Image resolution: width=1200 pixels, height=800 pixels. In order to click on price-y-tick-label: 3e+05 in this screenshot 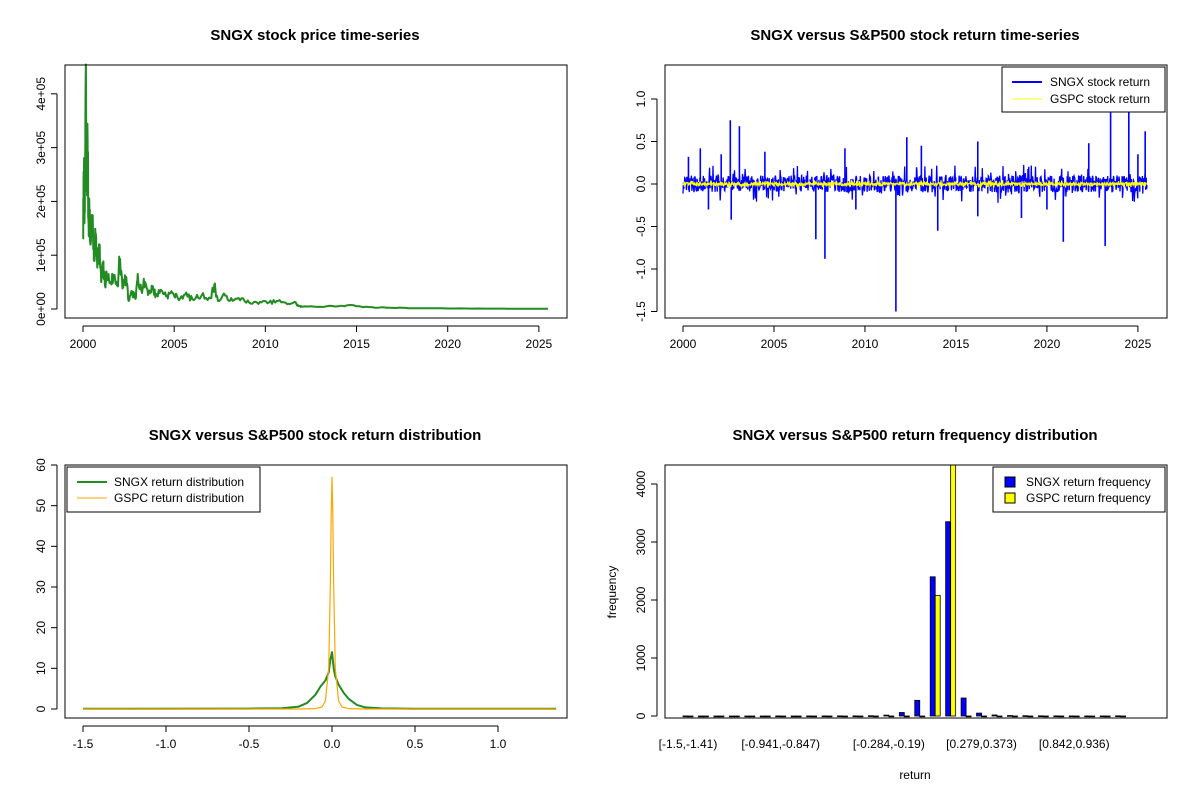, I will do `click(41, 147)`.